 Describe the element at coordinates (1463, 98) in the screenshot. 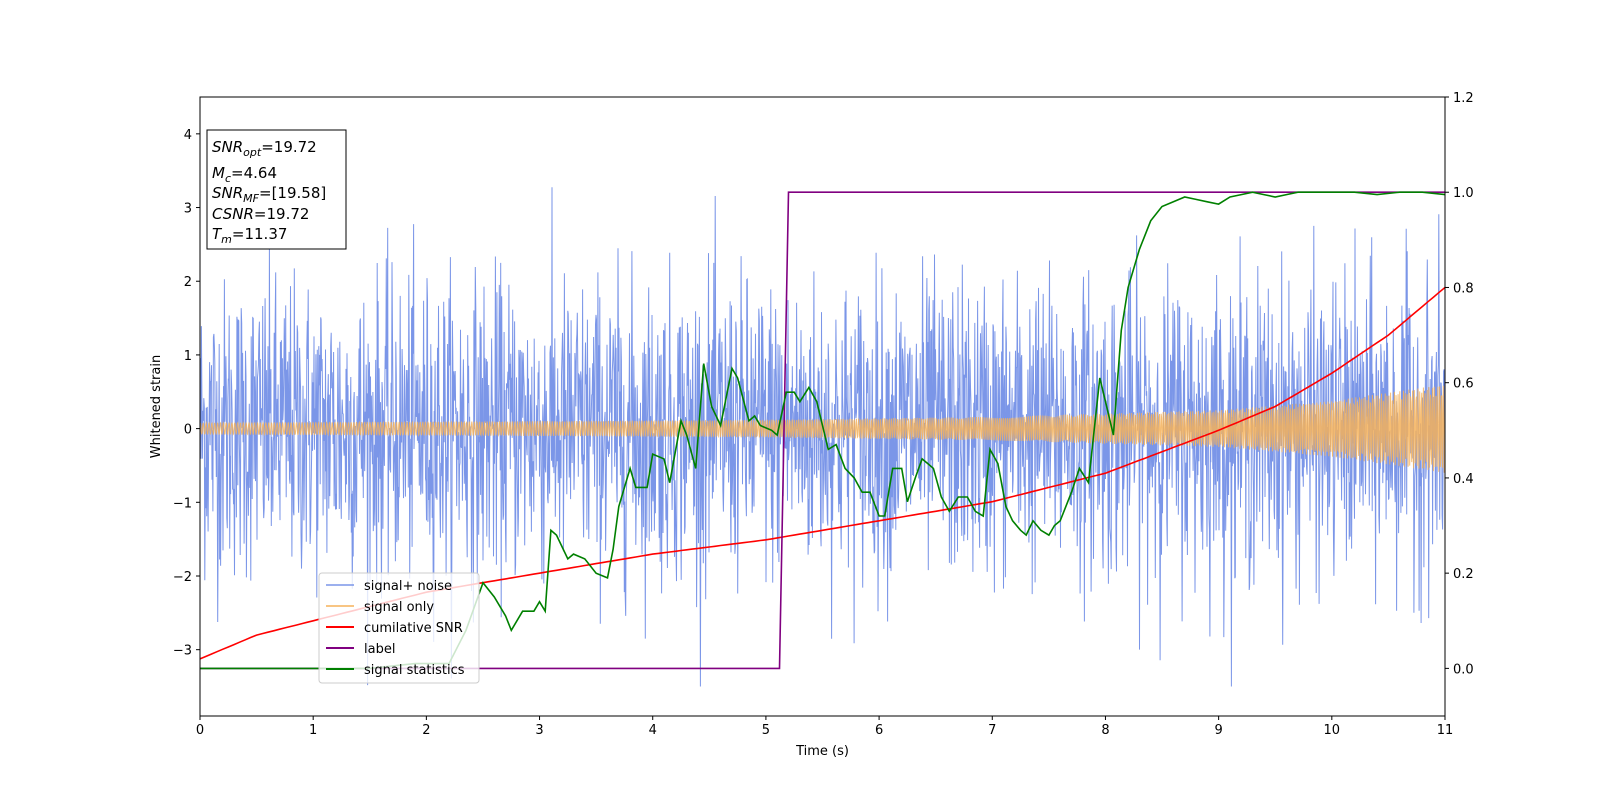

I see `y-right-tick-label: 1.2` at that location.